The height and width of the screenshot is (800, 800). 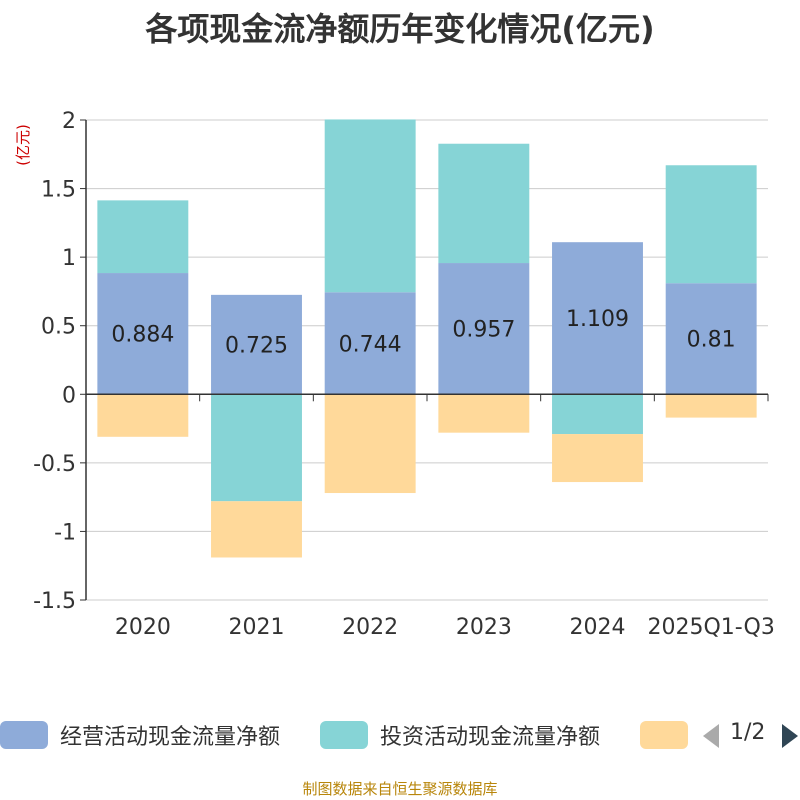 I want to click on bar-s0-2023, so click(x=484, y=329).